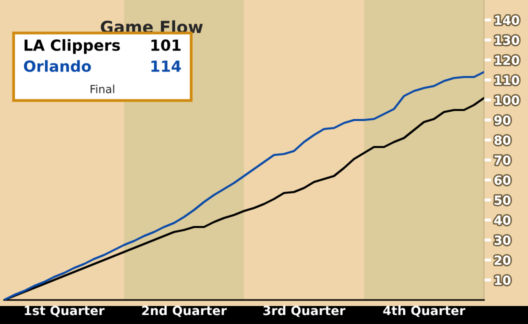 The height and width of the screenshot is (324, 528). What do you see at coordinates (502, 120) in the screenshot?
I see `y-tick-label: 90` at bounding box center [502, 120].